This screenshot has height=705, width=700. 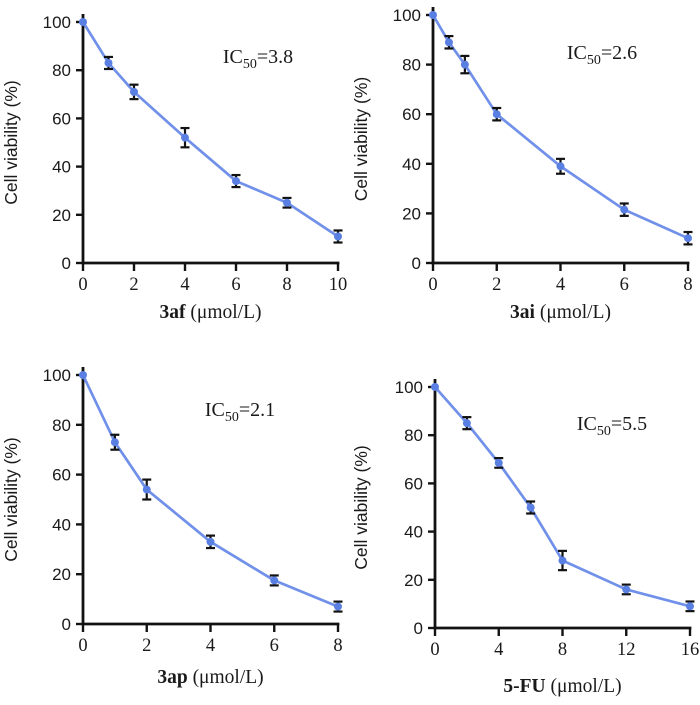 What do you see at coordinates (211, 312) in the screenshot?
I see `x-axis-title: 3af (μmol/L)` at bounding box center [211, 312].